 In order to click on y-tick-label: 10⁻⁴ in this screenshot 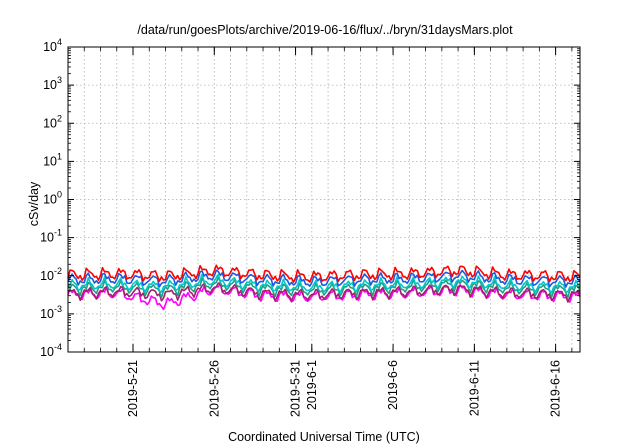, I will do `click(51, 350)`.